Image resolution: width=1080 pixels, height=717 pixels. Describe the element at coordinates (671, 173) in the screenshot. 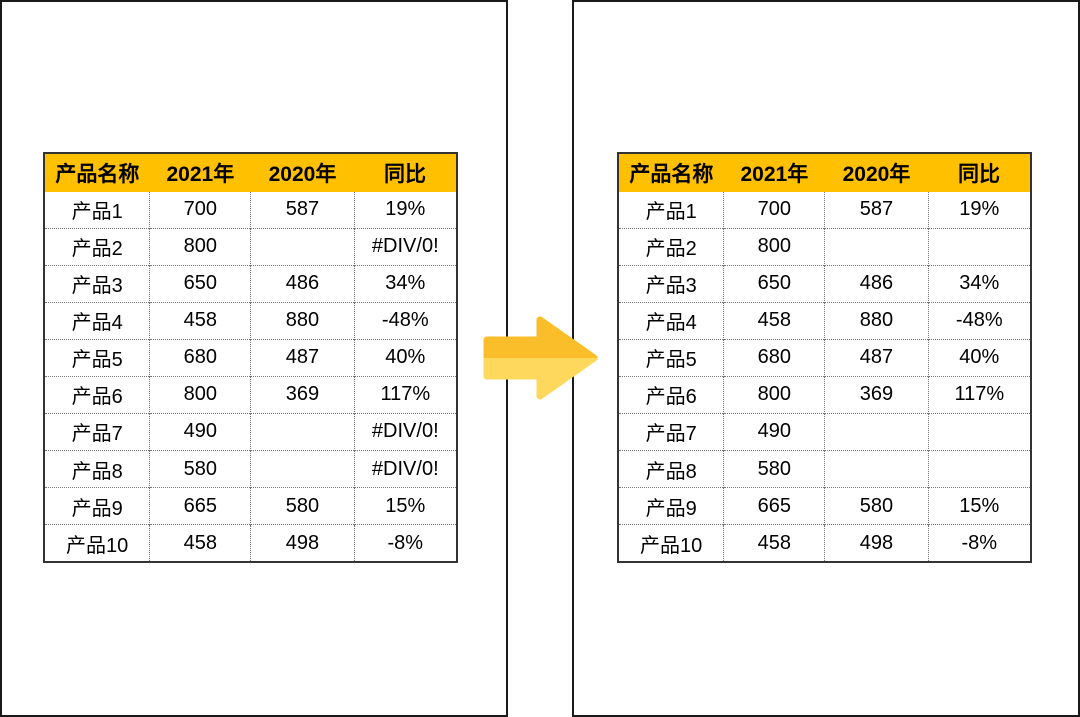

I see `column-header: 产品名称` at that location.